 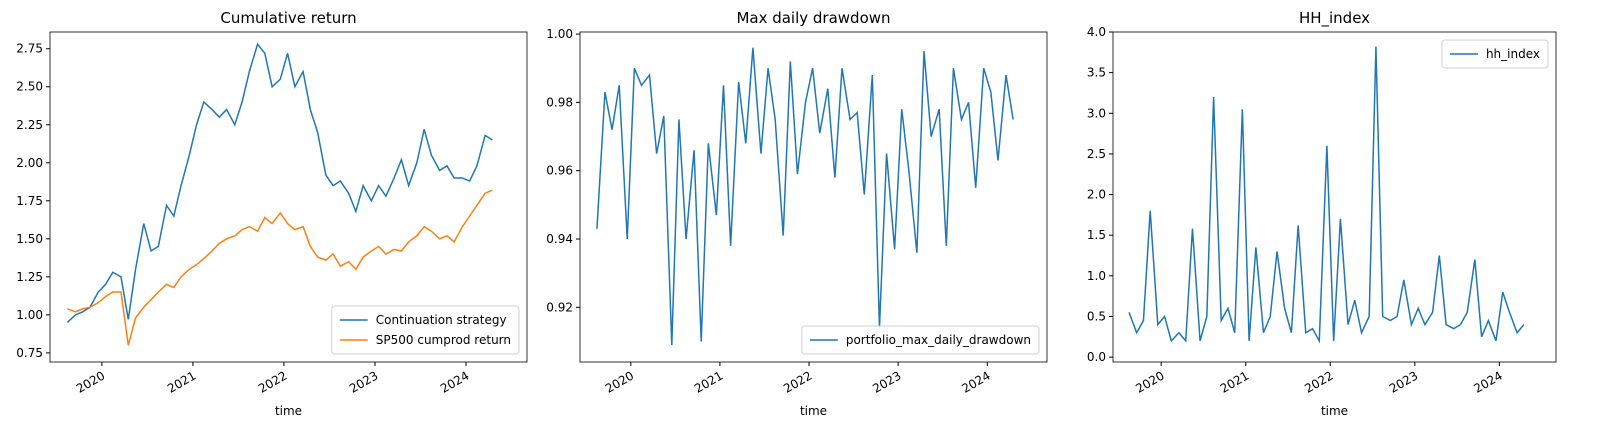 What do you see at coordinates (1096, 195) in the screenshot?
I see `y-tick-label: 2.0` at bounding box center [1096, 195].